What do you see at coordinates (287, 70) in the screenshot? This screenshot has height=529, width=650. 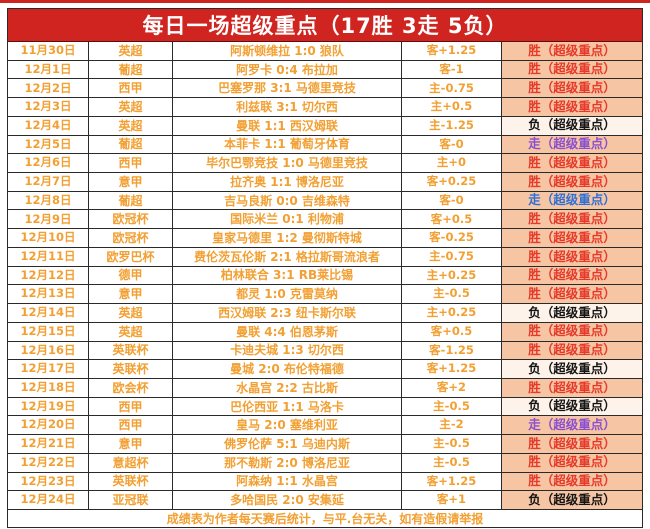 I see `match-cell: 阿罗卡 0:4 布拉加` at bounding box center [287, 70].